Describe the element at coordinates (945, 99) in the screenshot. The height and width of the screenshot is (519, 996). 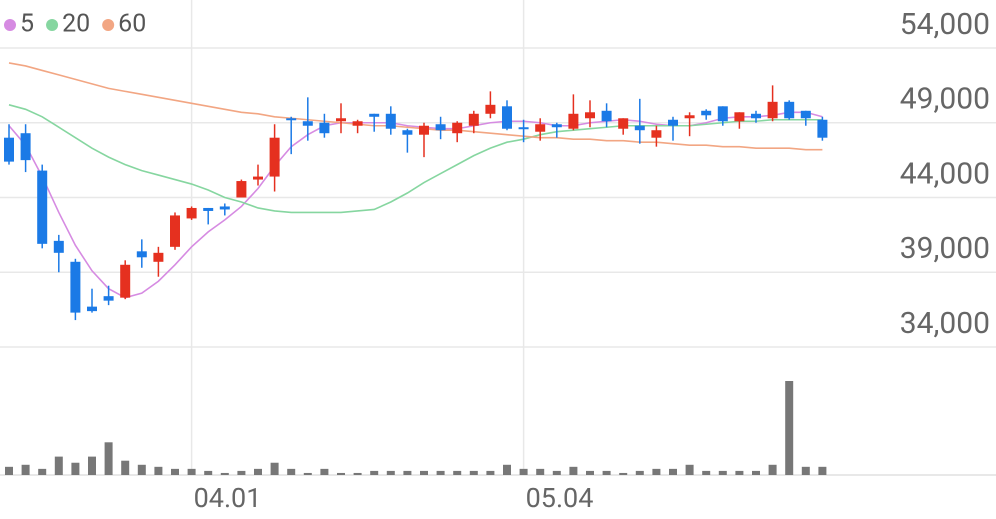
I see `y-tick-label: 49,000` at that location.